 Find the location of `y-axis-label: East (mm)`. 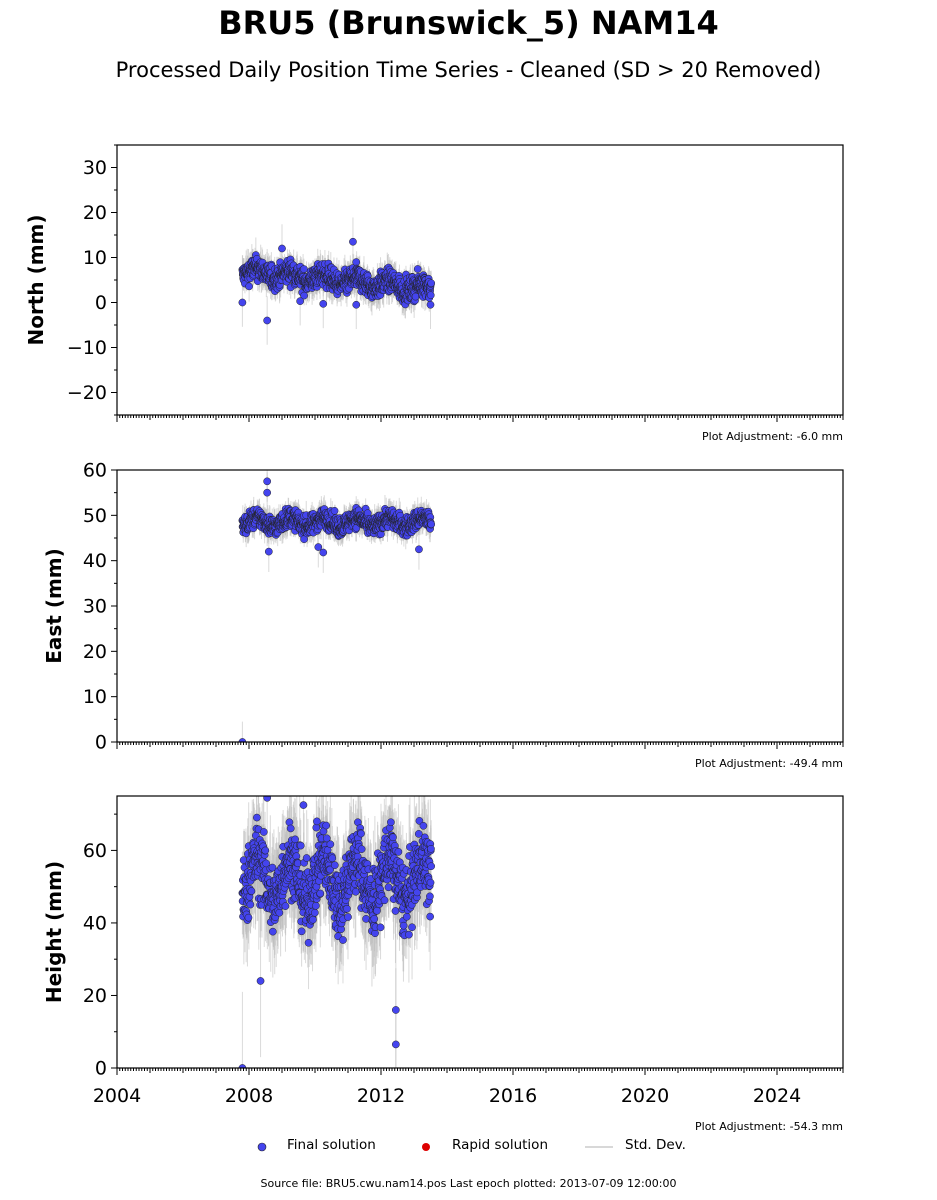

y-axis-label: East (mm) is located at coordinates (54, 606).